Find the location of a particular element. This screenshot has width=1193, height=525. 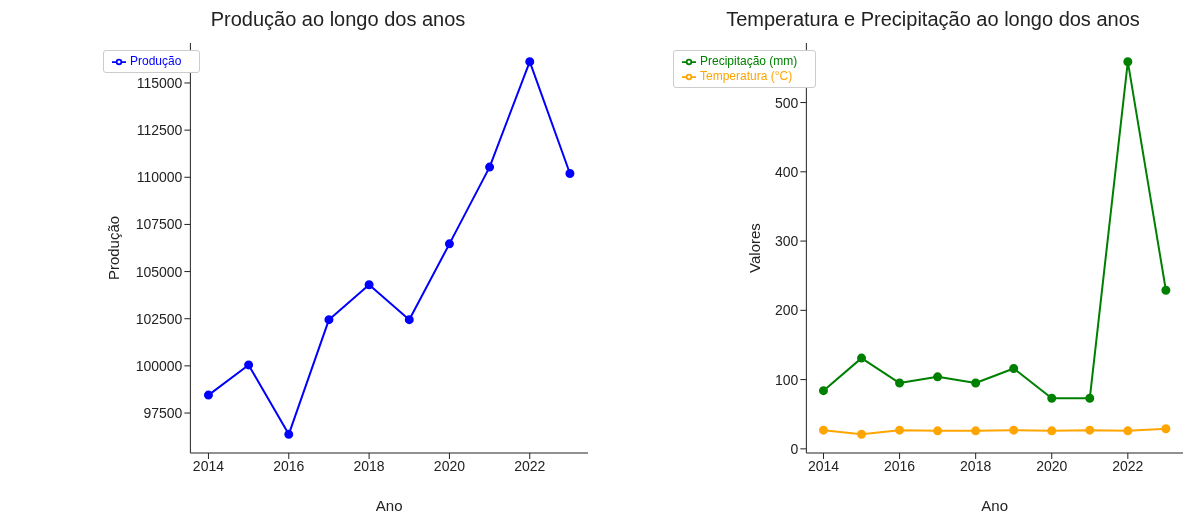

legend-label: Temperatura (°C) is located at coordinates (746, 75).